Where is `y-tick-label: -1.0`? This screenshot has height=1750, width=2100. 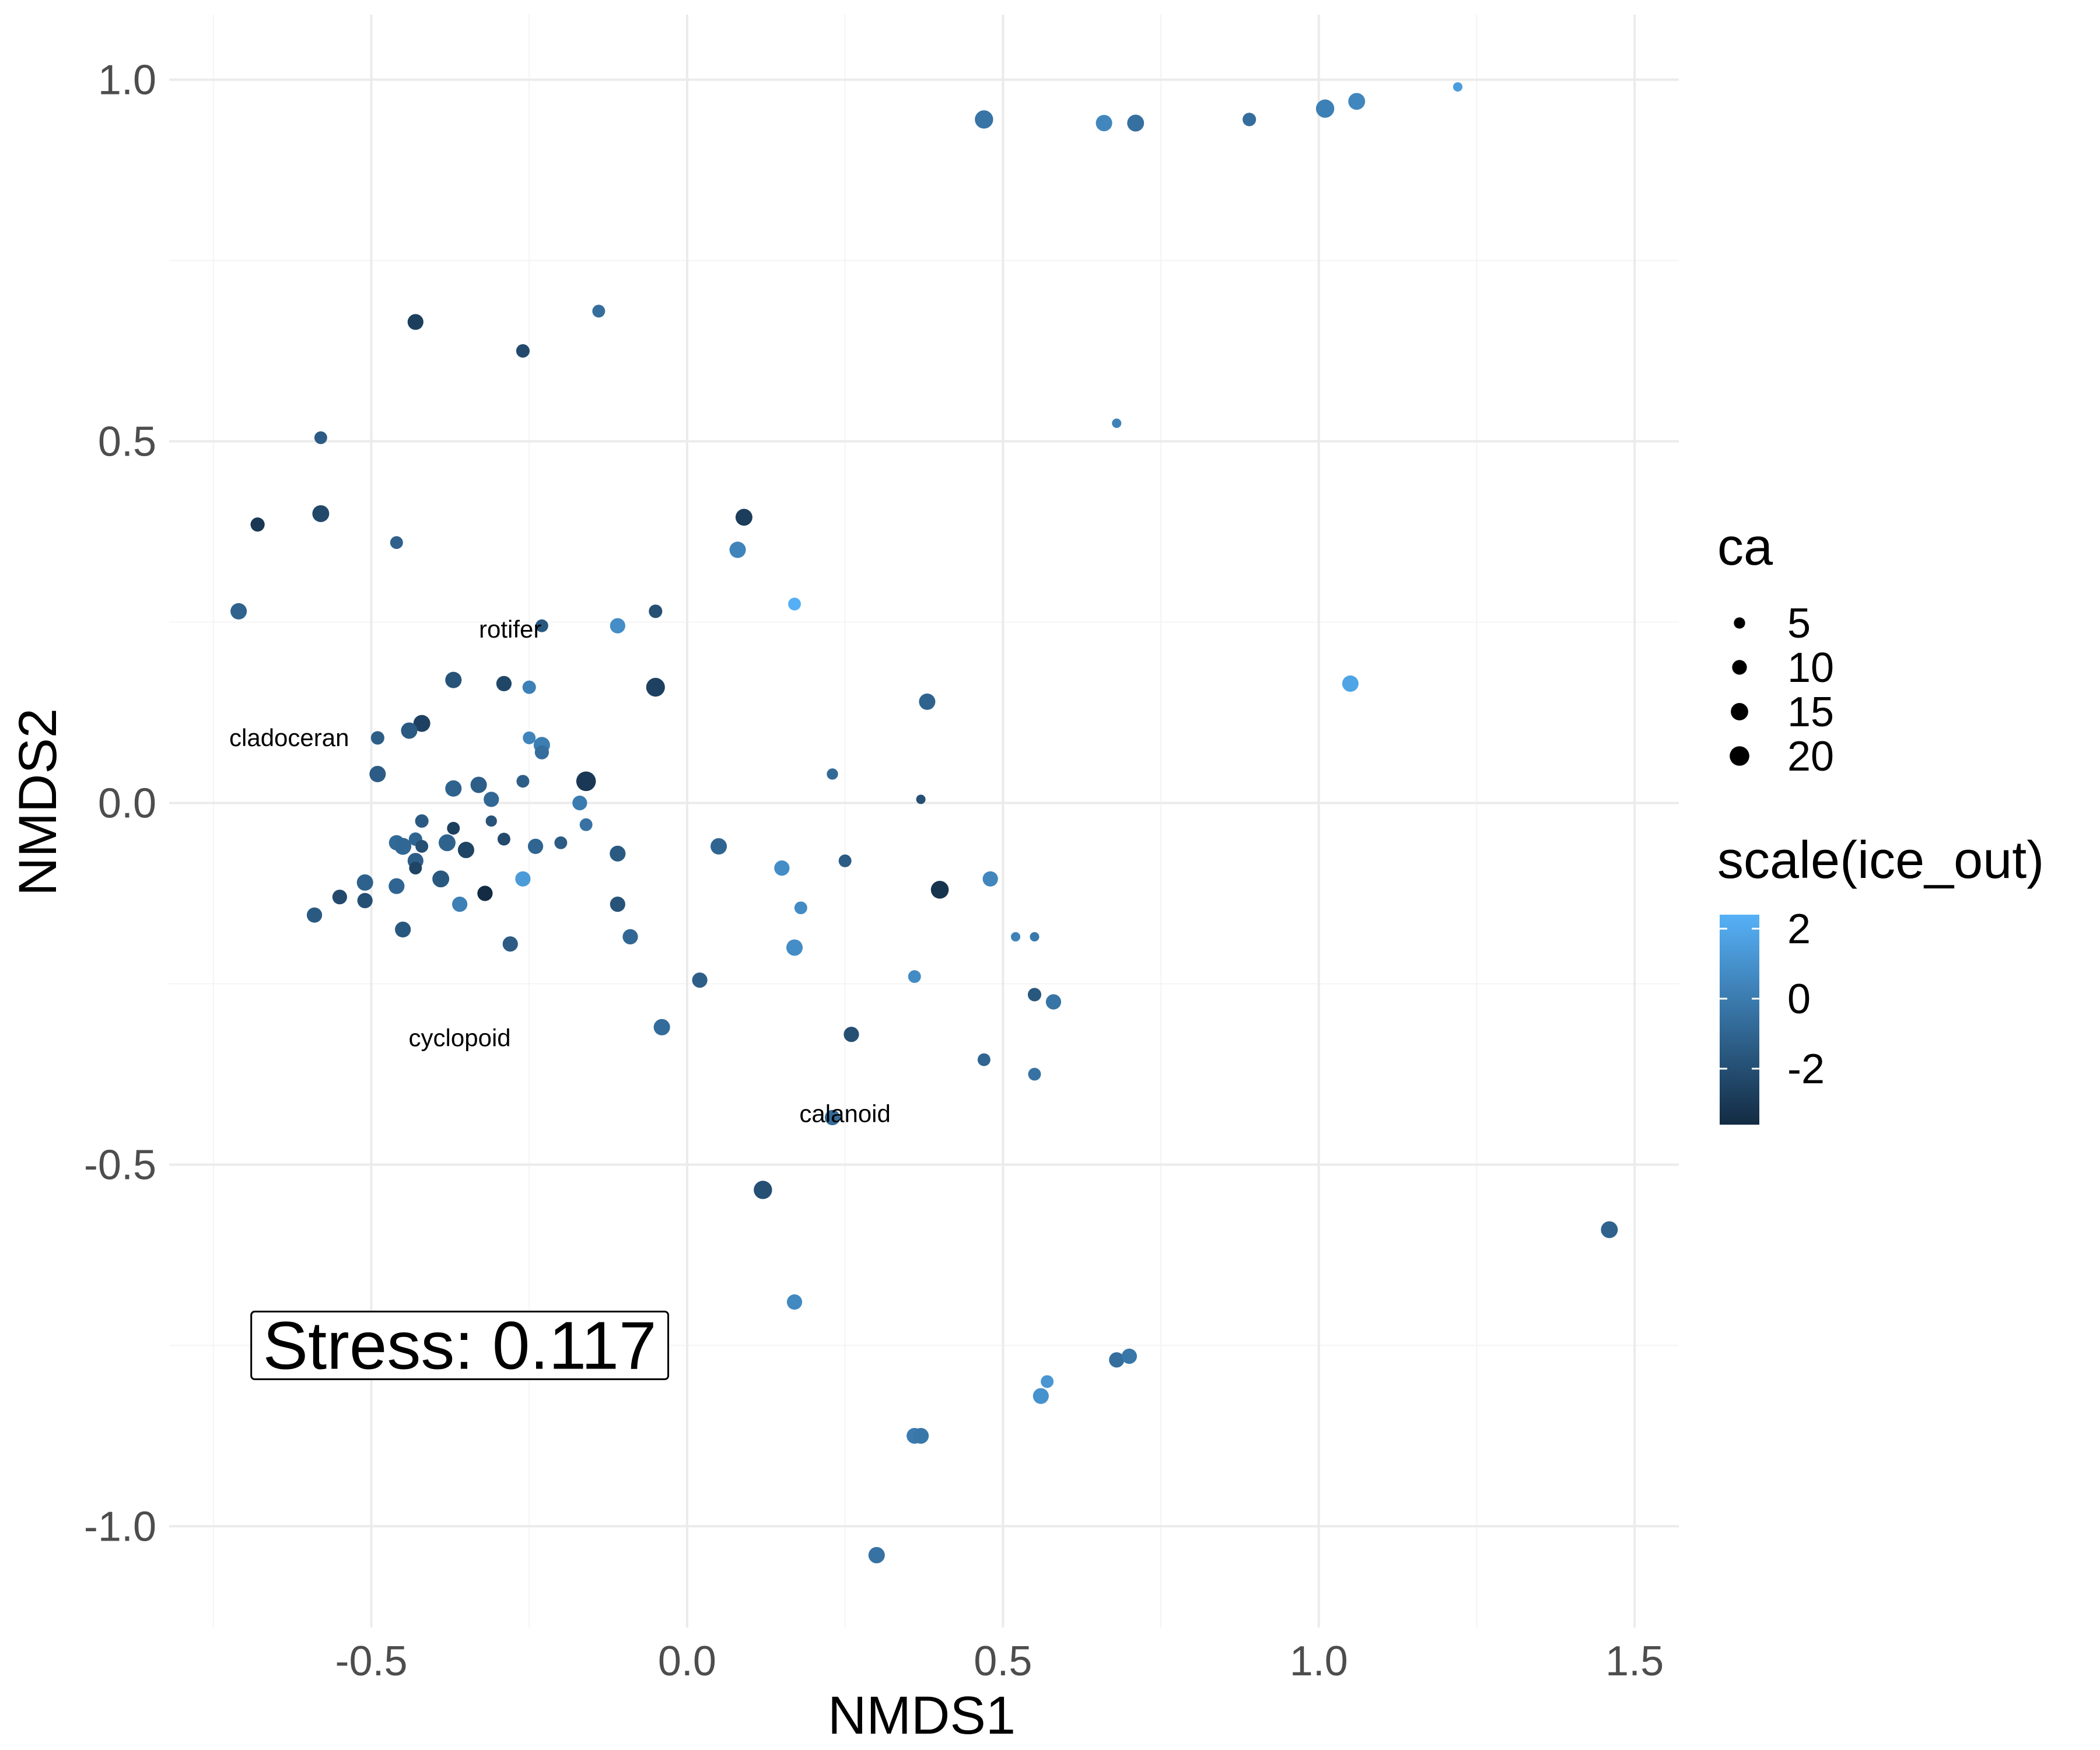 y-tick-label: -1.0 is located at coordinates (120, 1526).